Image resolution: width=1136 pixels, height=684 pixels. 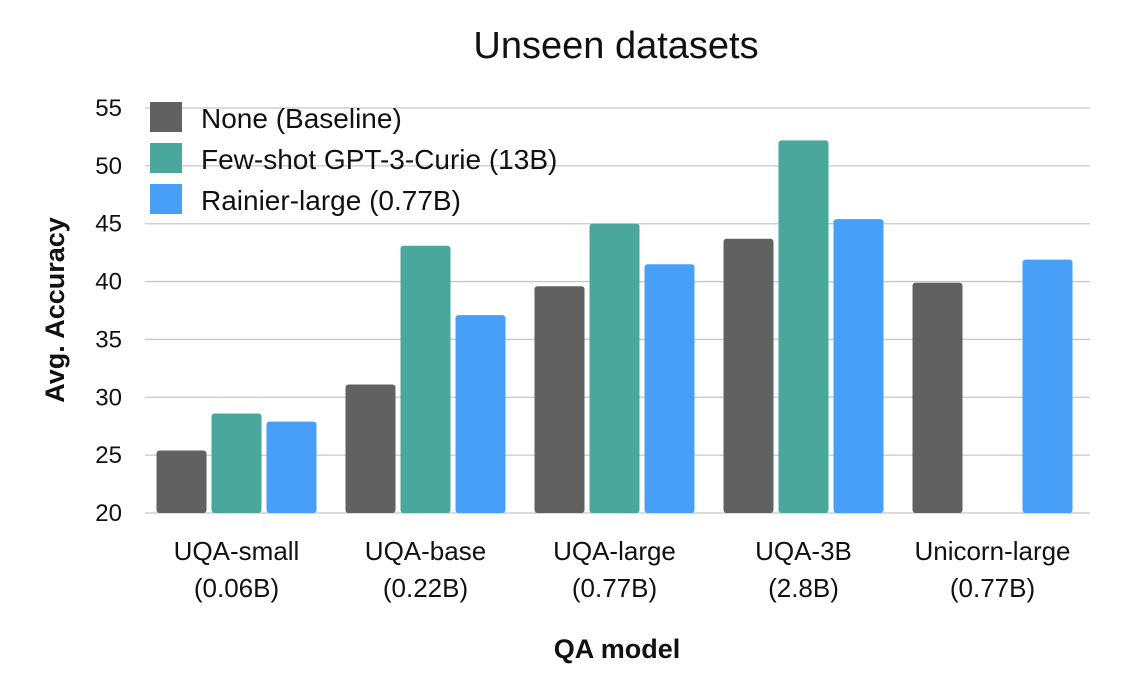 What do you see at coordinates (108, 397) in the screenshot?
I see `y-tick-label: 30` at bounding box center [108, 397].